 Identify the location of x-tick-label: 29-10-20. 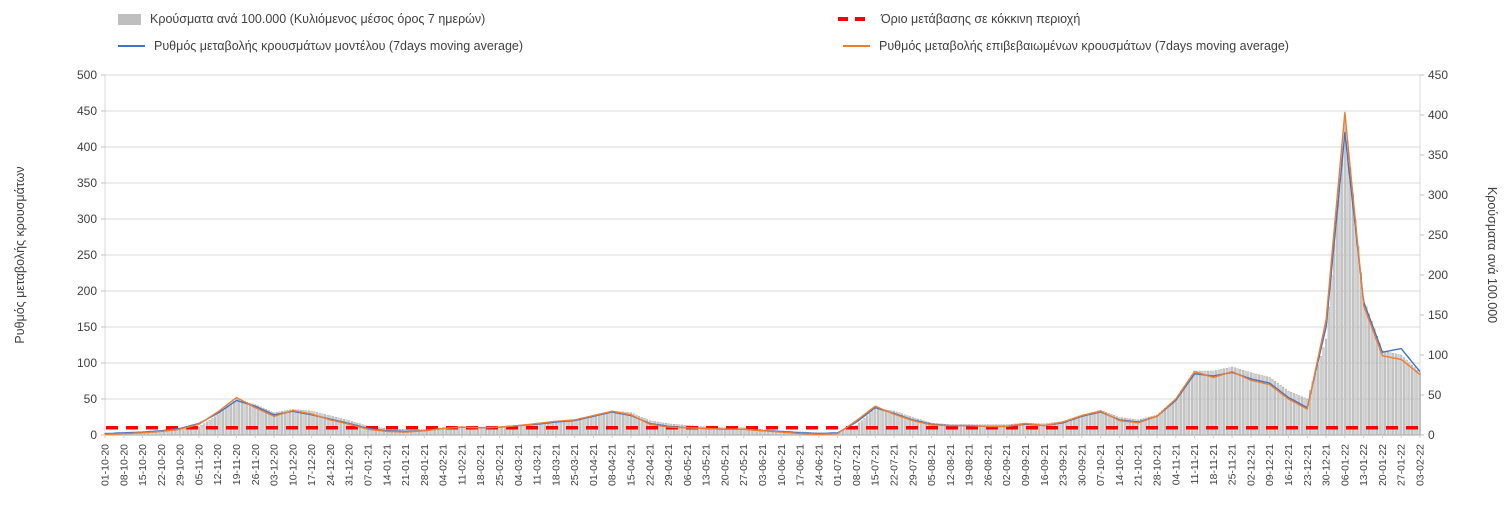
(181, 465).